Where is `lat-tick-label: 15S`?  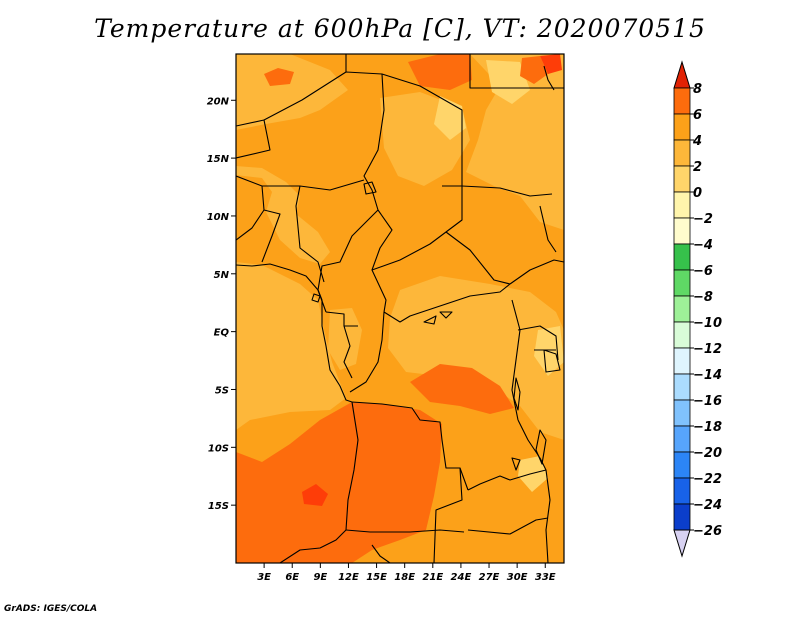 lat-tick-label: 15S is located at coordinates (218, 506).